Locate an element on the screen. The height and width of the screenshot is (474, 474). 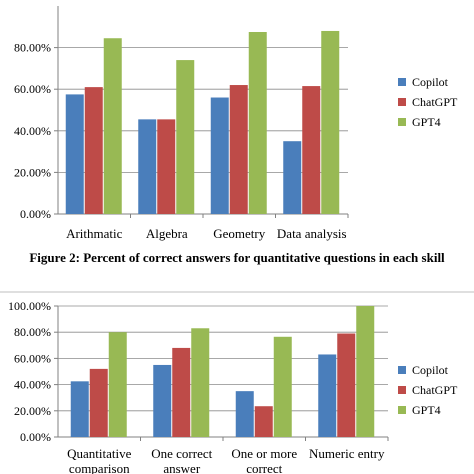
x-category-label: Data analysis is located at coordinates (312, 233).